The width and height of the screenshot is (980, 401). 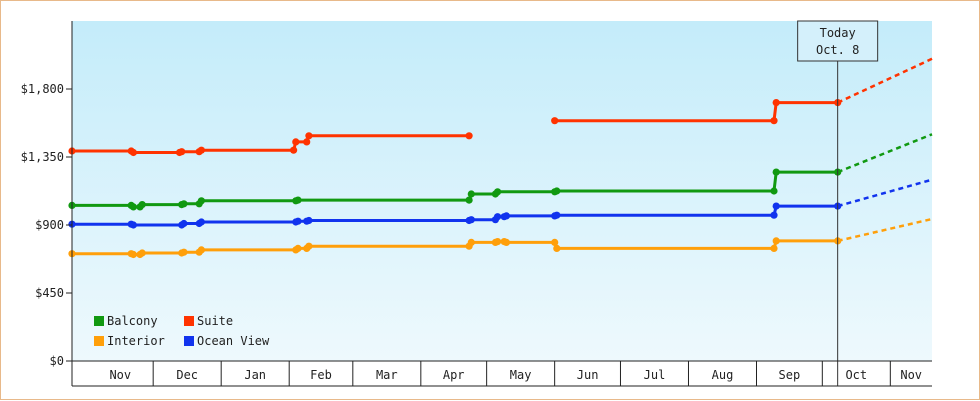 I want to click on y-tick-label: $1,350, so click(x=42, y=157).